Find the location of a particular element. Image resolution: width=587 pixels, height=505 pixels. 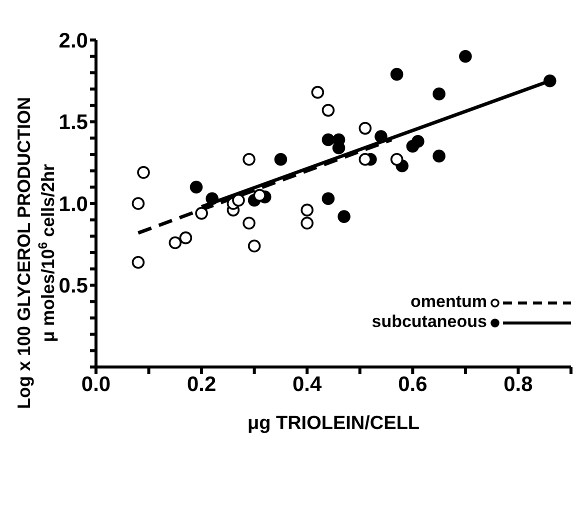

legend-label: omentum is located at coordinates (448, 302).